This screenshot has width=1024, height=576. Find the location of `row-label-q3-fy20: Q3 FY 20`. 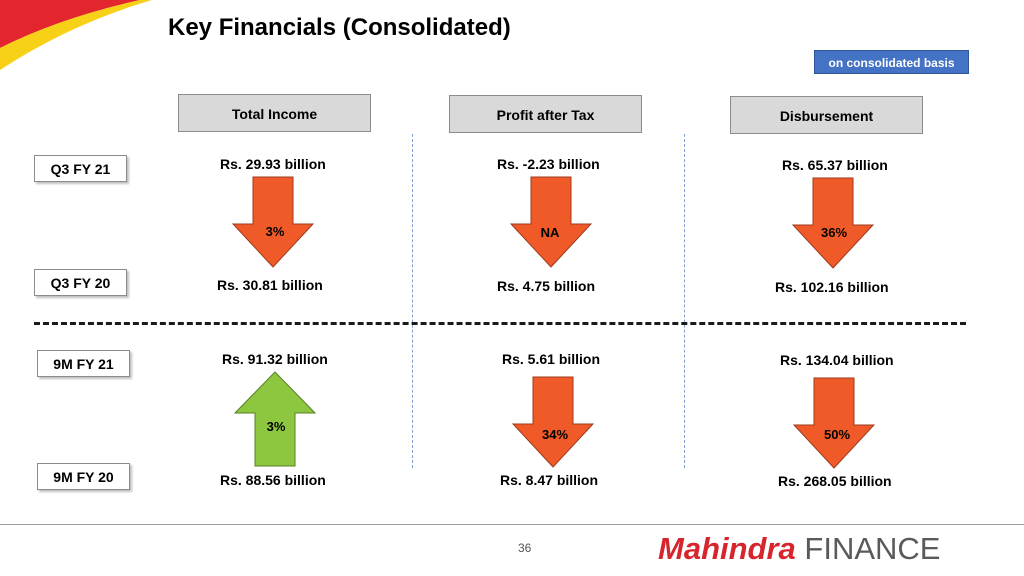

row-label-q3-fy20: Q3 FY 20 is located at coordinates (80, 282).